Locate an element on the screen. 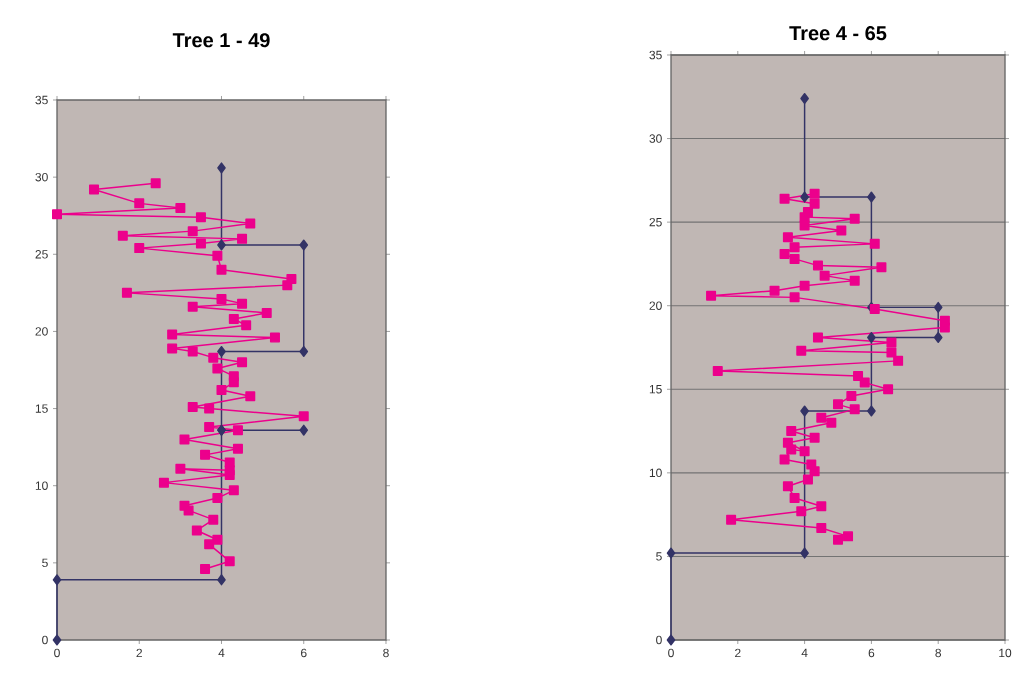 Image resolution: width=1021 pixels, height=676 pixels. x-tick-label: 10 is located at coordinates (1005, 653).